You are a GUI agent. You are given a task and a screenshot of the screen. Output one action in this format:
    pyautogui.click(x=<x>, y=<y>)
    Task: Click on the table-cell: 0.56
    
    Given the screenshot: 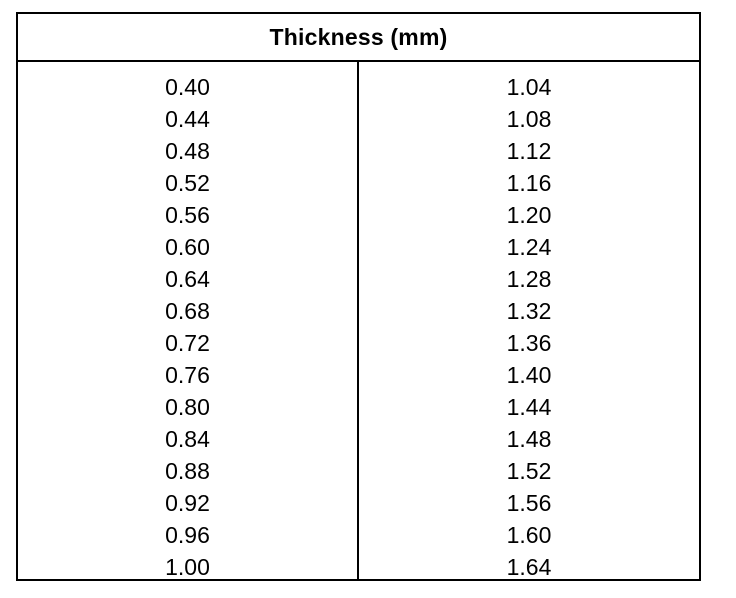 What is the action you would take?
    pyautogui.click(x=187, y=215)
    